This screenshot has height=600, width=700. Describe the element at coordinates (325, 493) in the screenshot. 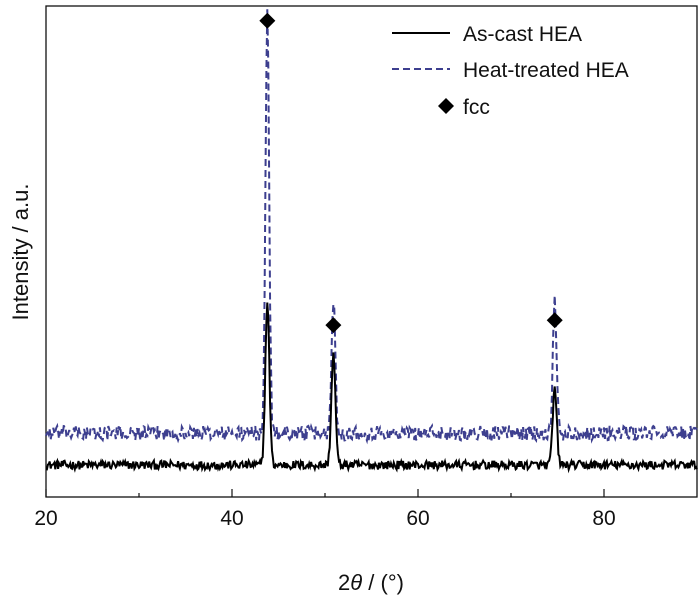

I see `x-axis-ticks` at that location.